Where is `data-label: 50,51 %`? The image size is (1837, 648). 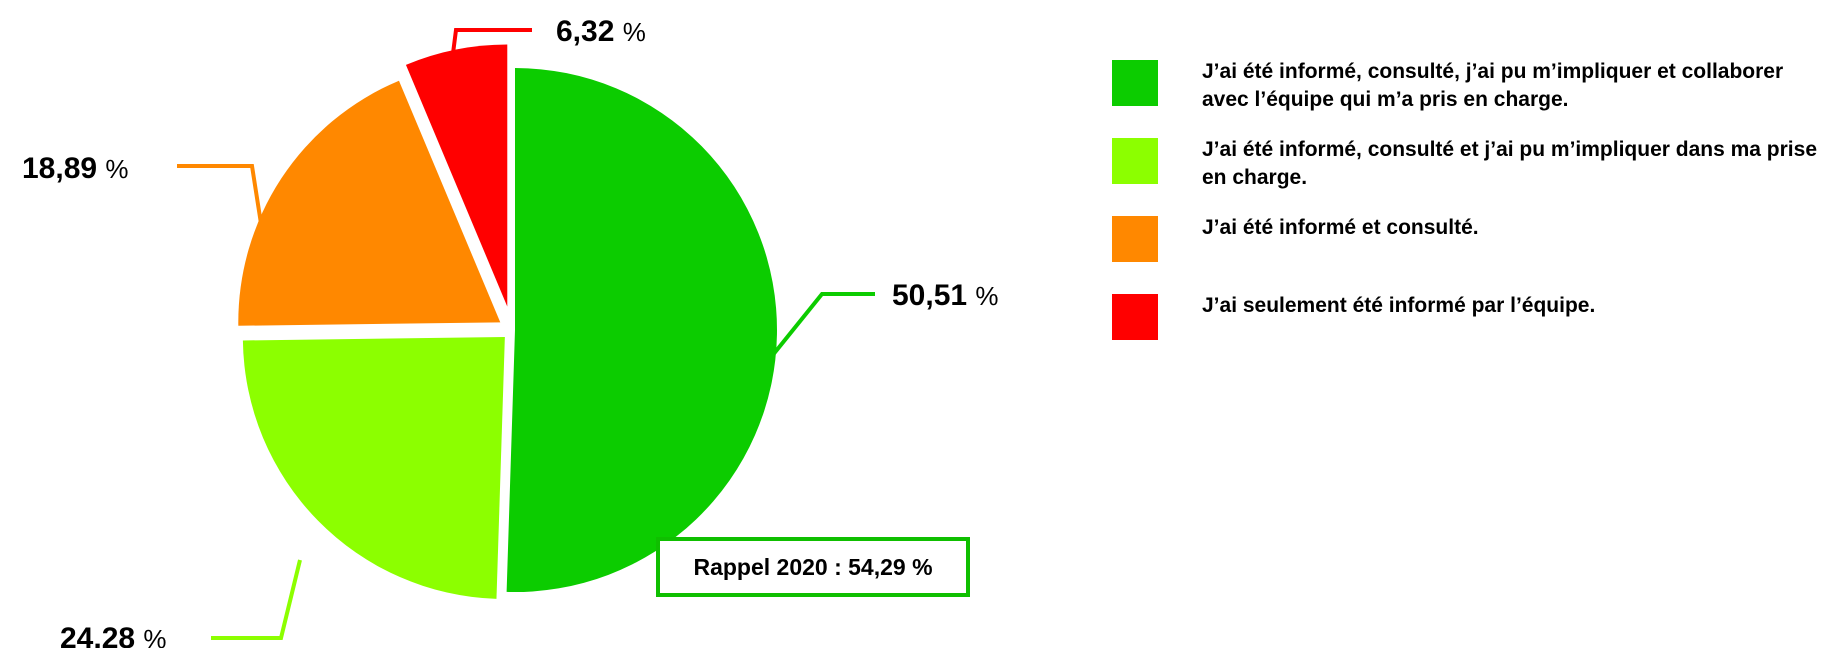 data-label: 50,51 % is located at coordinates (945, 295).